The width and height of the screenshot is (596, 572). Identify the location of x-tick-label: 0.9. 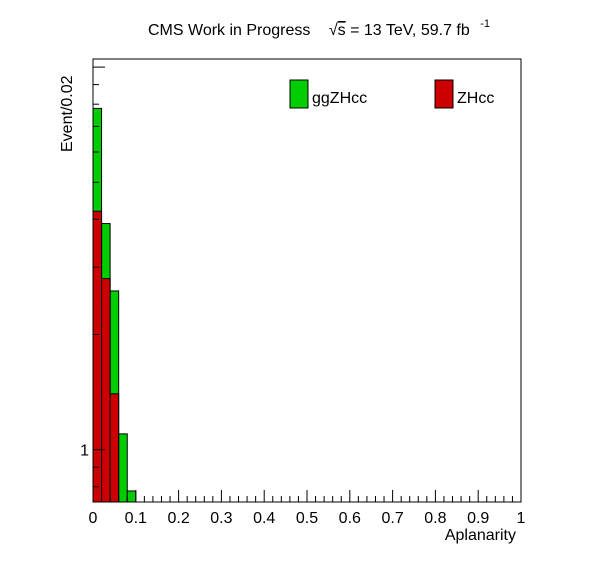
(478, 518).